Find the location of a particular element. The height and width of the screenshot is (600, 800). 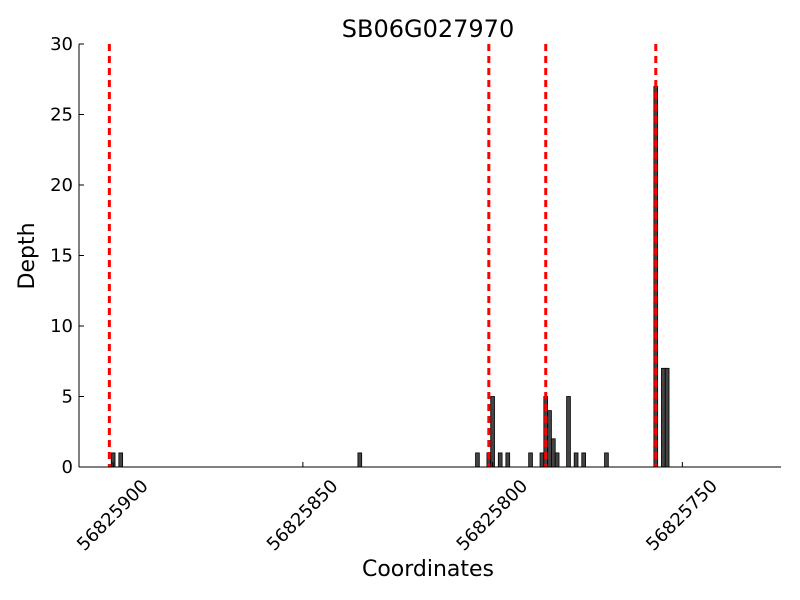

y-tick-label: 30 is located at coordinates (61, 44).